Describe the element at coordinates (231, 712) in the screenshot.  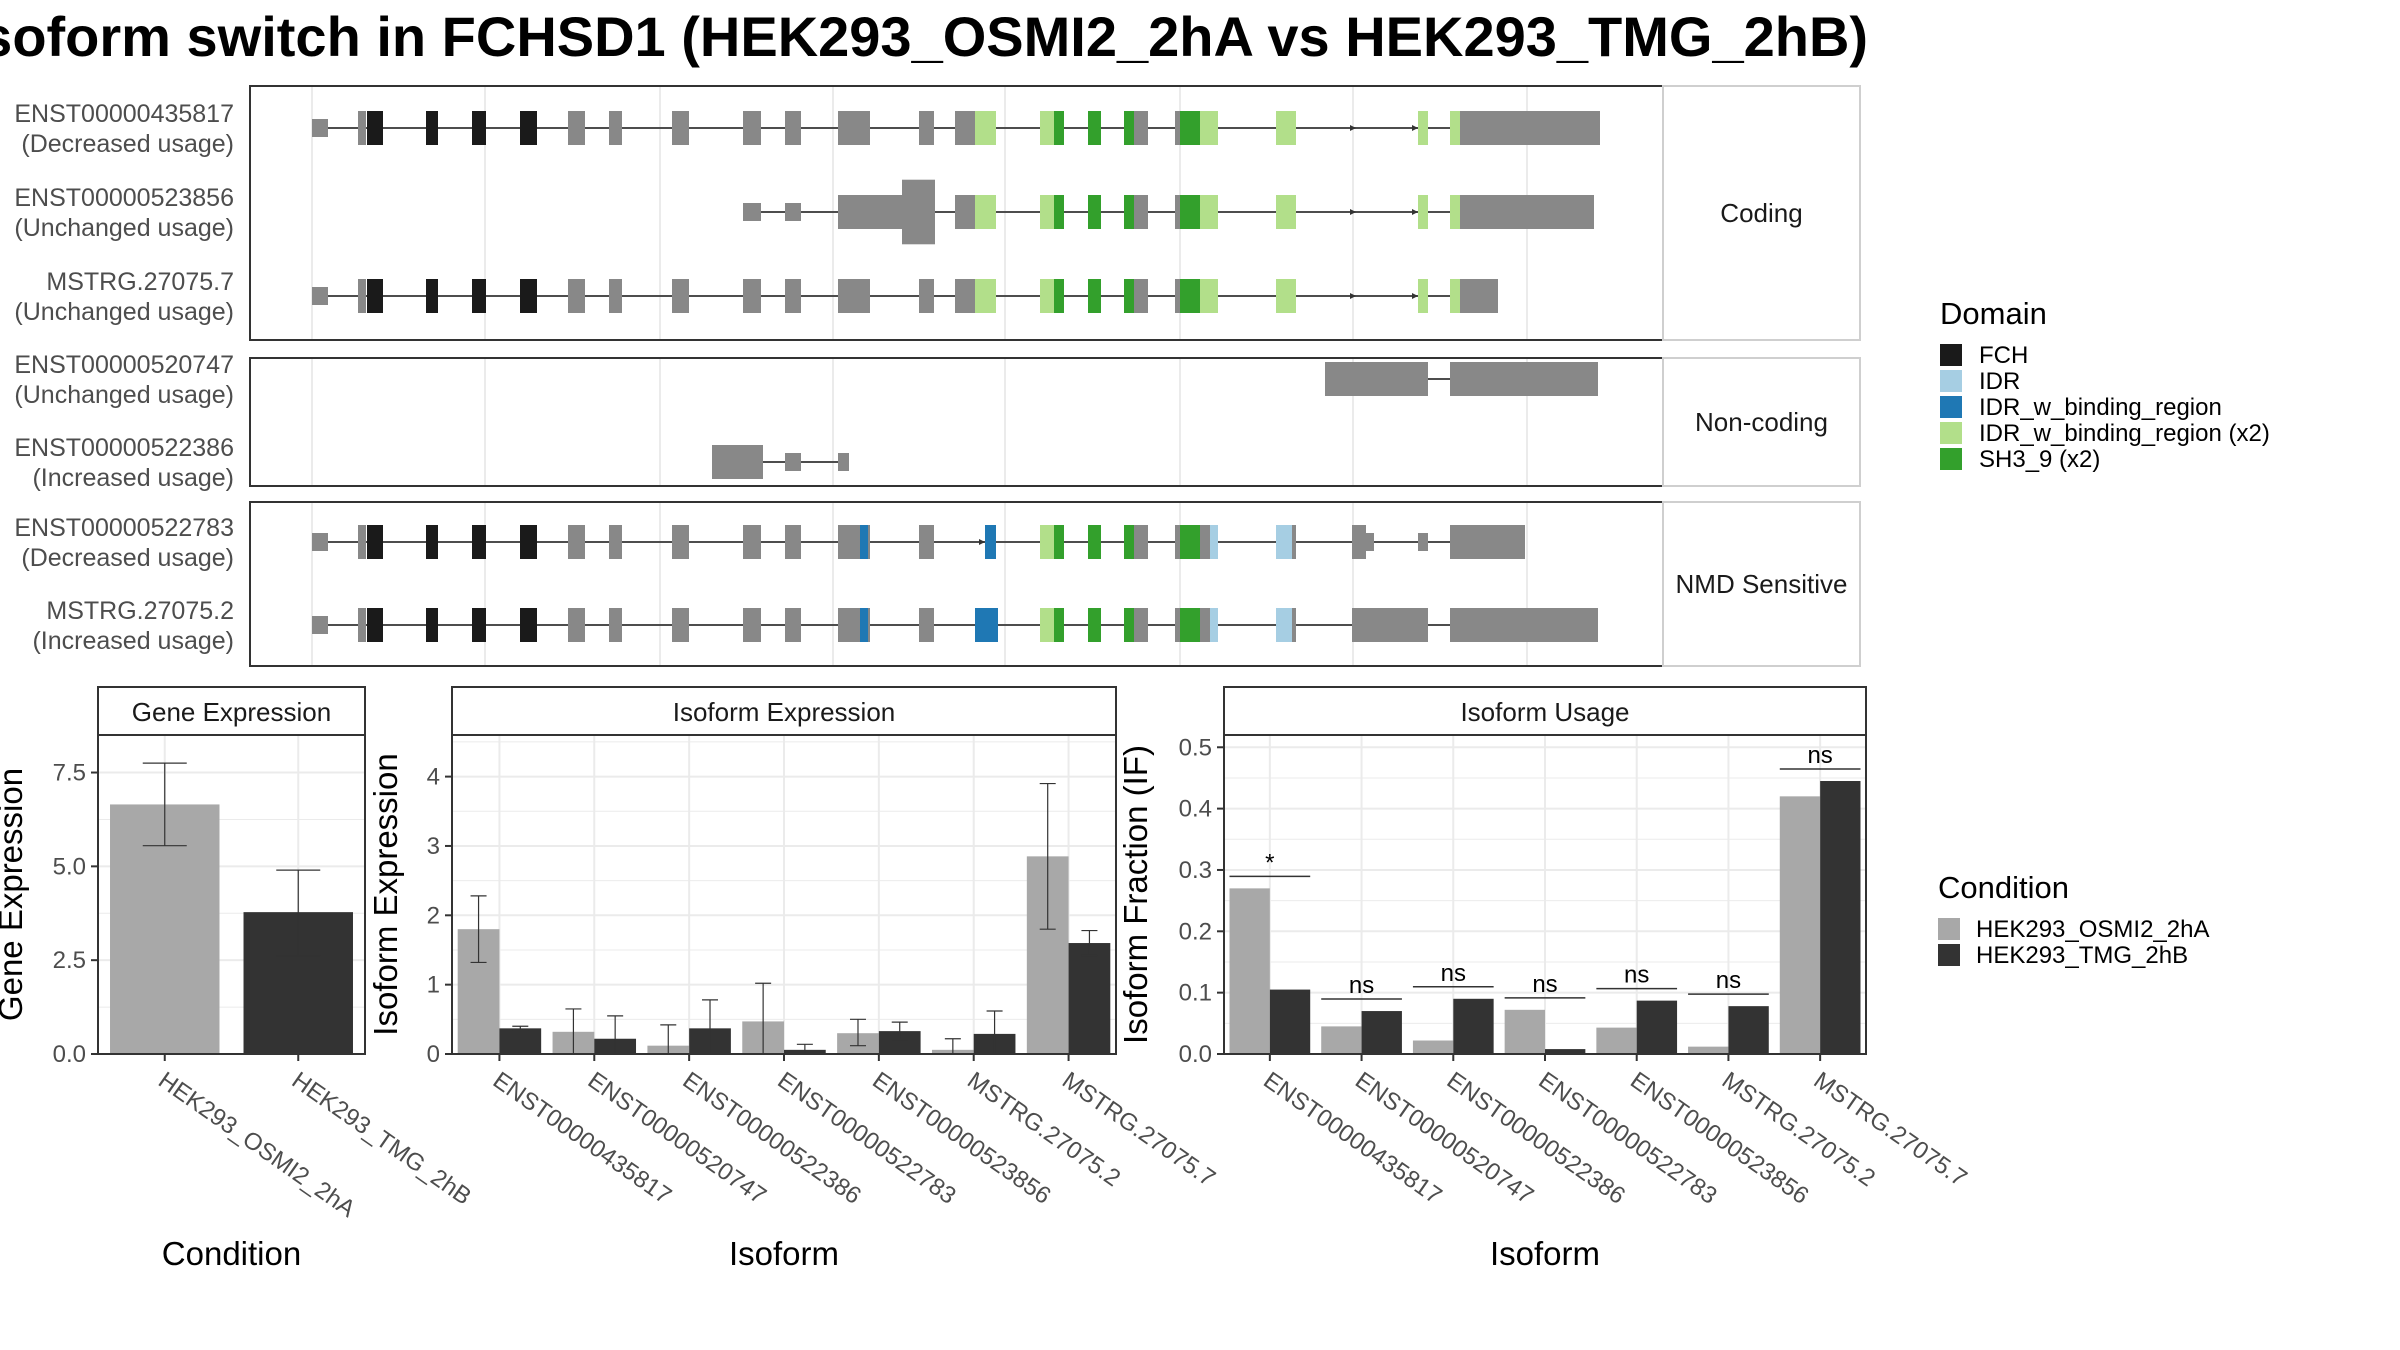
I see `chart-title: Gene Expression` at that location.